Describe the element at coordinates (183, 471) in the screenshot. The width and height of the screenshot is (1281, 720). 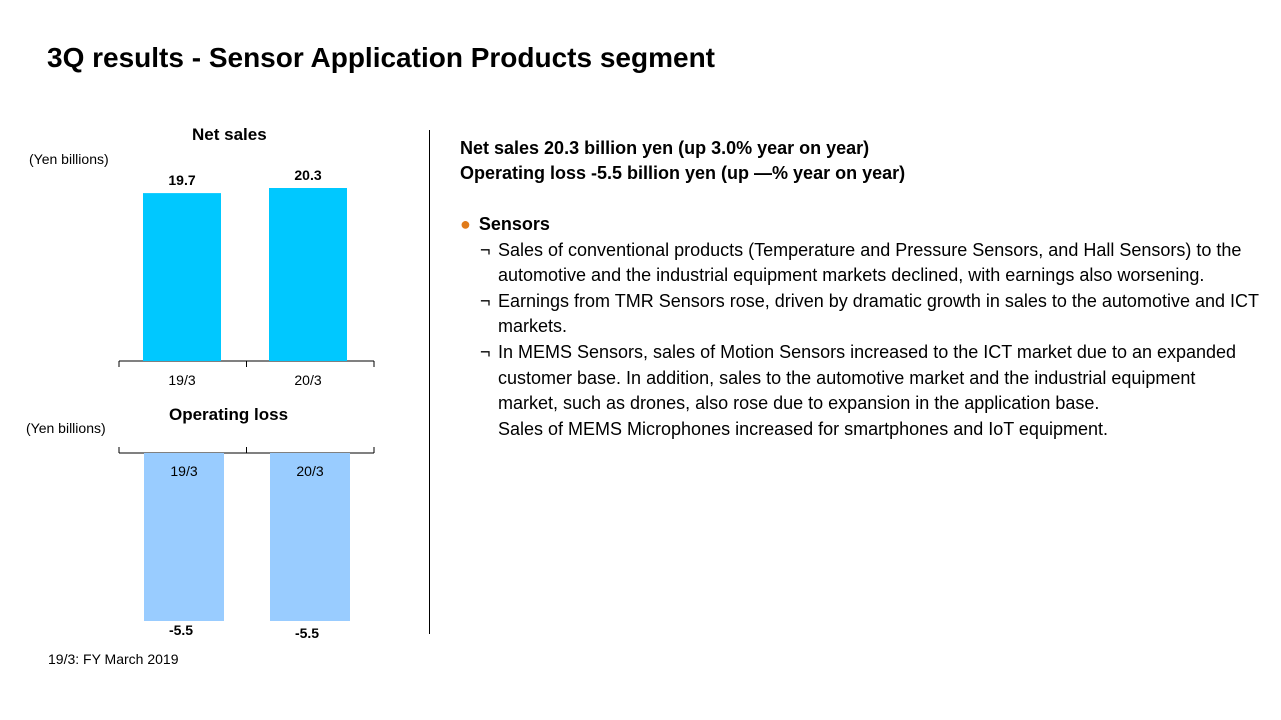
I see `operating-category-label-19-3: 19/3` at that location.